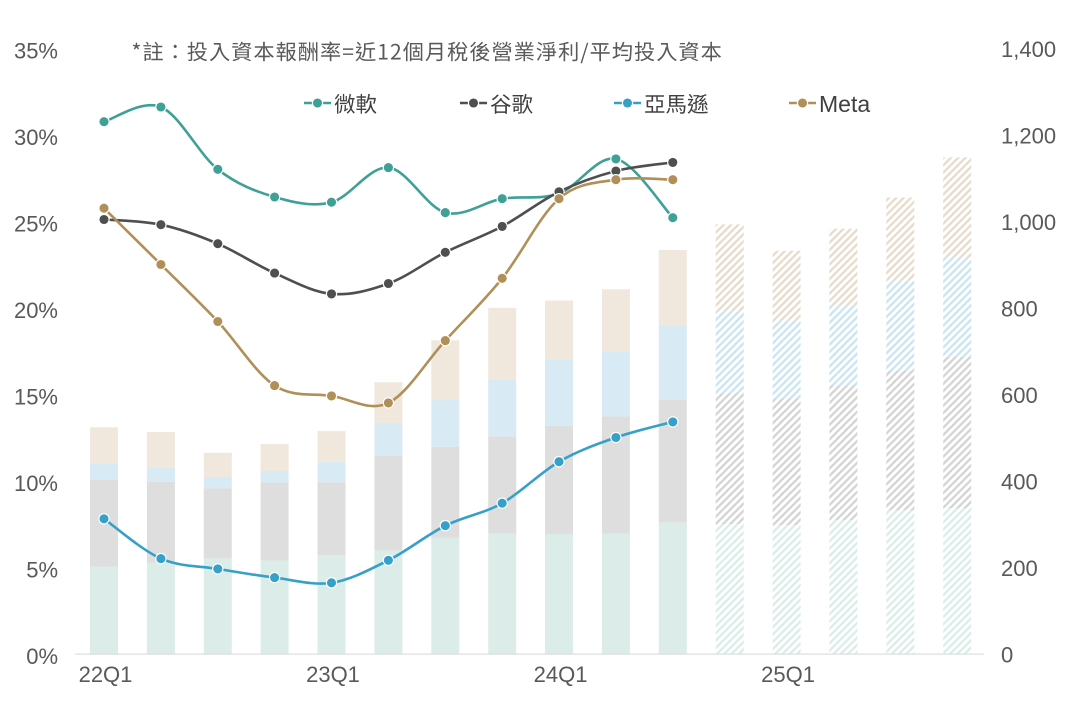 Image resolution: width=1077 pixels, height=723 pixels. I want to click on svg-text: 0%, so click(42, 656).